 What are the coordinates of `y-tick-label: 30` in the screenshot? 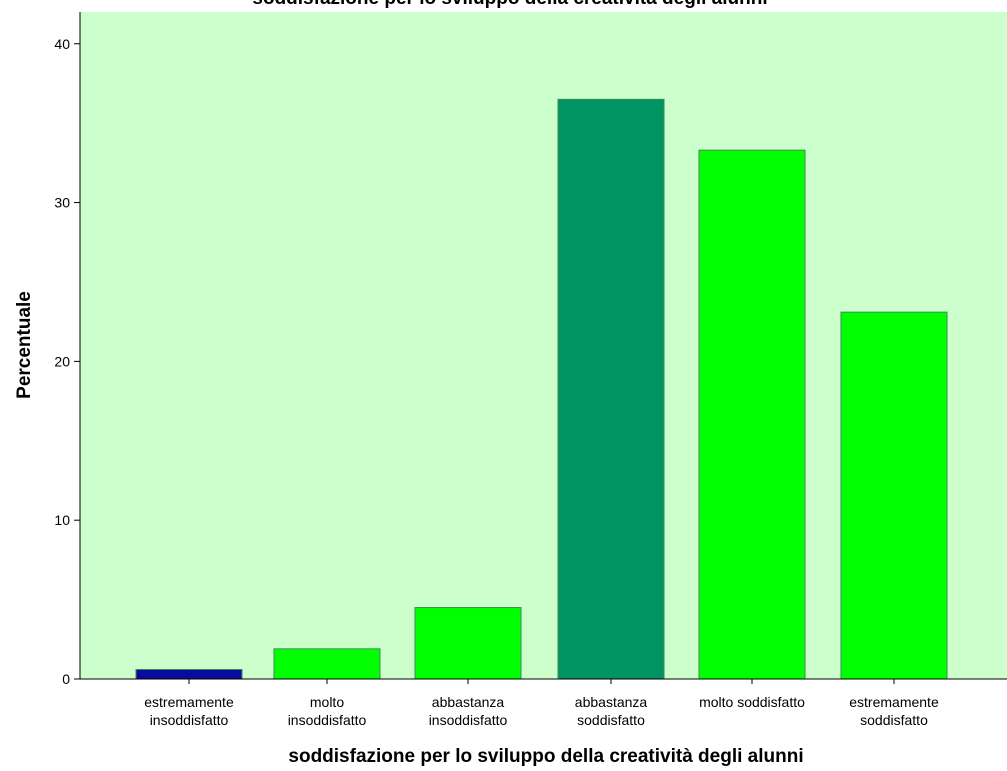 It's located at (62, 203).